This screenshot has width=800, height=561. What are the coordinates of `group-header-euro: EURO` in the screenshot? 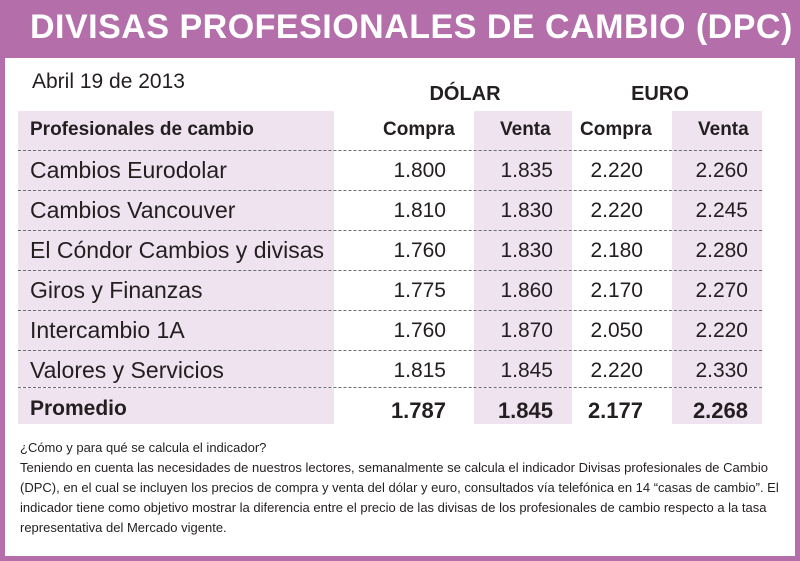 It's located at (660, 94).